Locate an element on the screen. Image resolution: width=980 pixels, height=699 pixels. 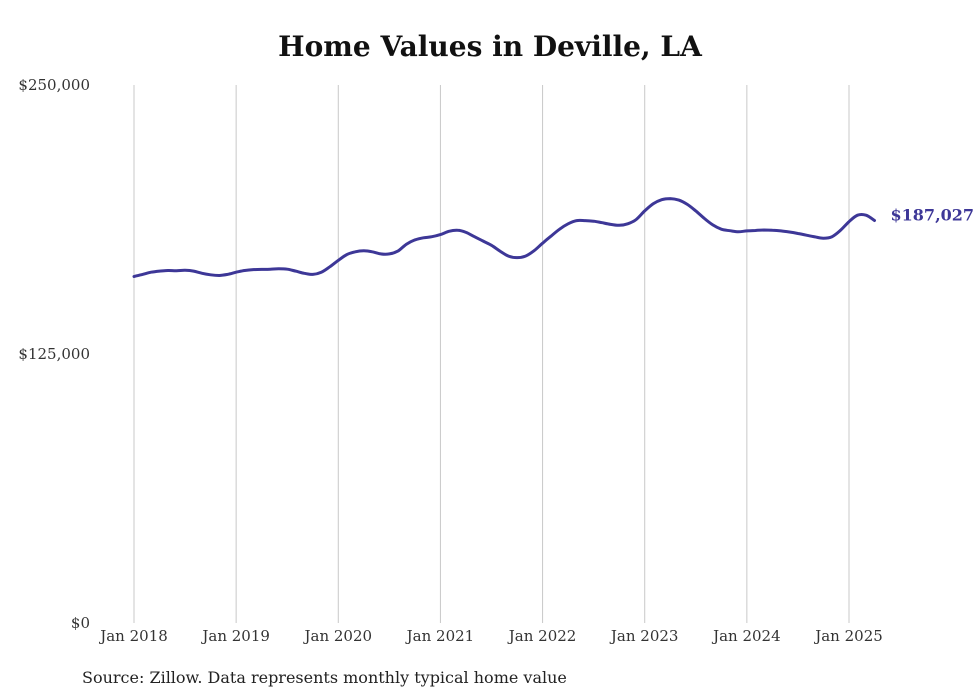
x-tick-label: Jan 2020 is located at coordinates (338, 636).